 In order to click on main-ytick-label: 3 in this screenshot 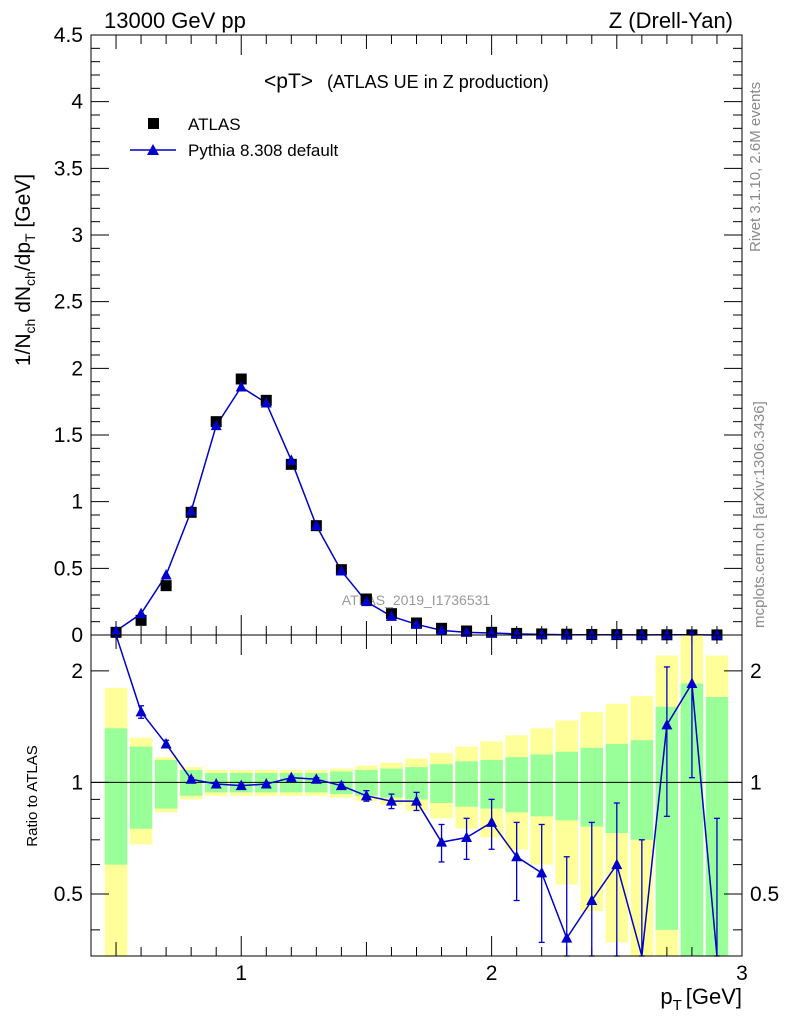, I will do `click(77, 235)`.